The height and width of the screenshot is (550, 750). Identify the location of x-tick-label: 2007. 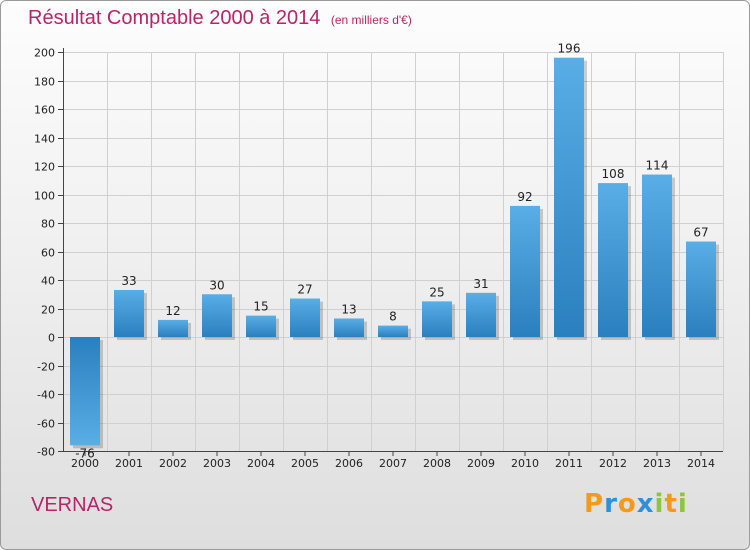
(393, 463).